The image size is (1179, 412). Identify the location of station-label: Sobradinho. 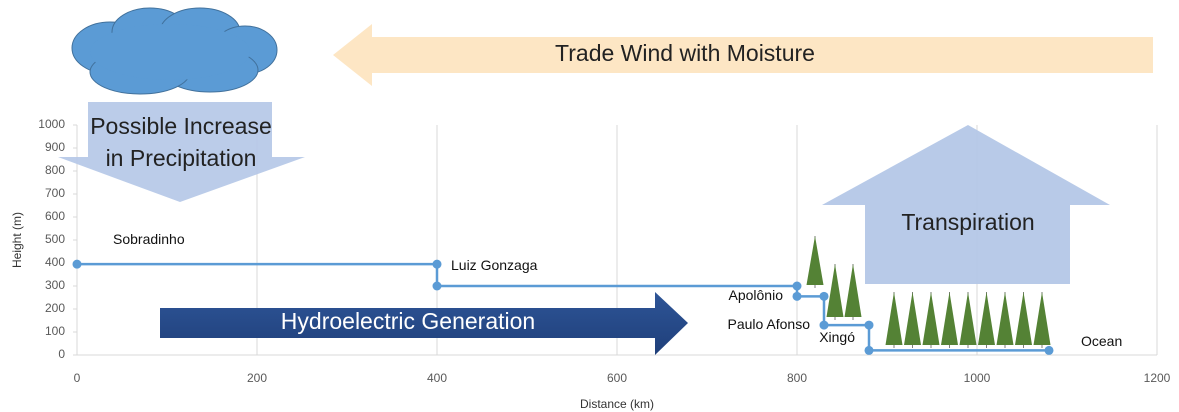
(149, 239).